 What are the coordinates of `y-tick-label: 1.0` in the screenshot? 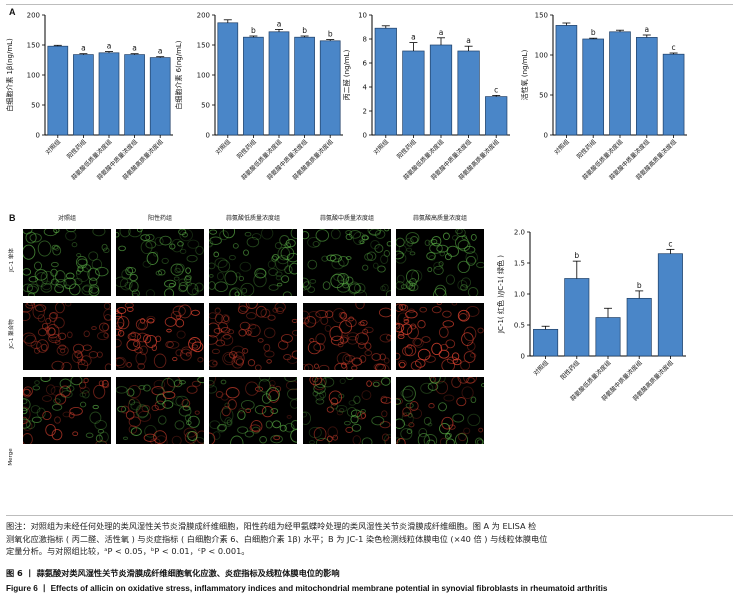 It's located at (519, 295).